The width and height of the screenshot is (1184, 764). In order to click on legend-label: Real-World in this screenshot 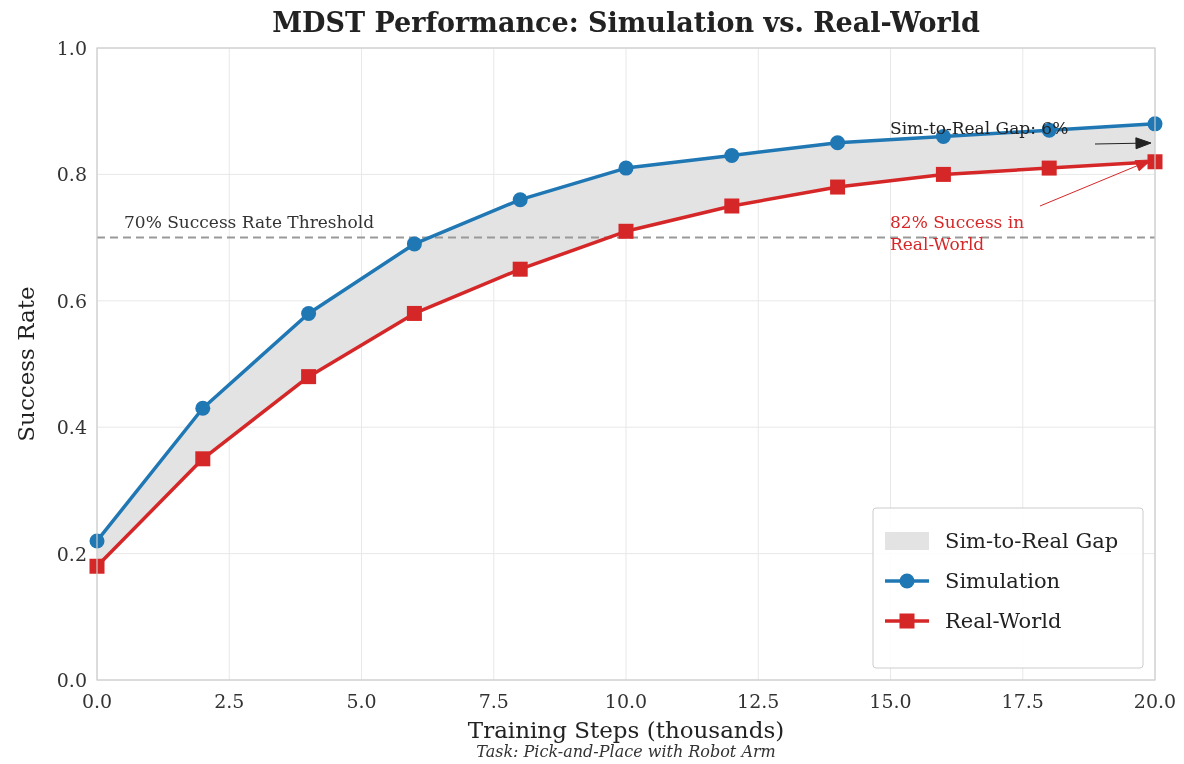, I will do `click(1003, 621)`.